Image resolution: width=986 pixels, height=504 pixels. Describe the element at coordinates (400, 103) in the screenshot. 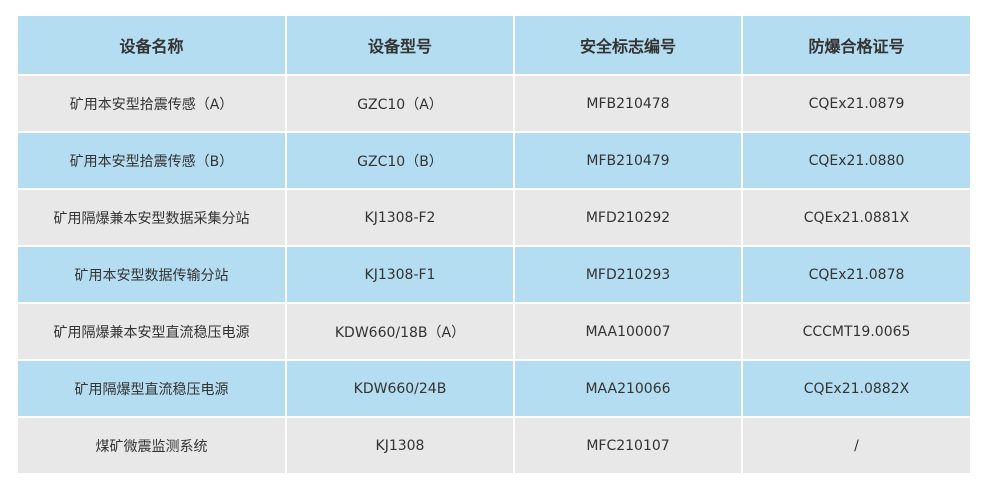

I see `device-model-cell: GZC10（A）` at that location.